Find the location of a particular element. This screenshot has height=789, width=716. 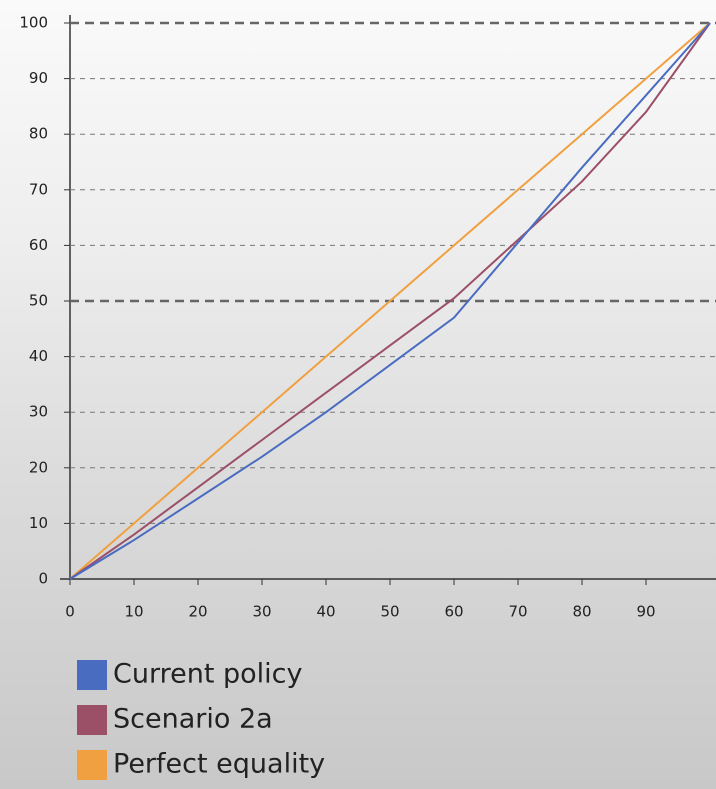

y-tick-label: 10 is located at coordinates (38, 523).